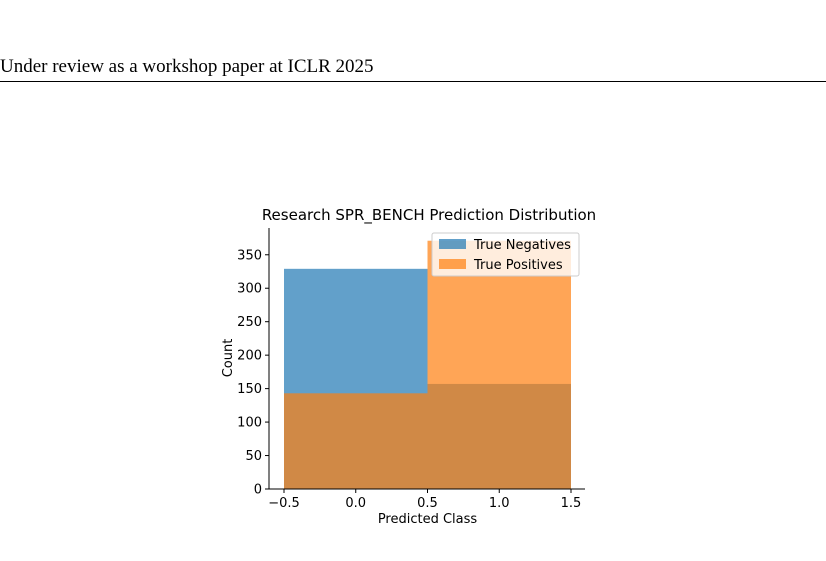 The height and width of the screenshot is (561, 826). What do you see at coordinates (428, 519) in the screenshot?
I see `x-axis-label: Predicted Class` at bounding box center [428, 519].